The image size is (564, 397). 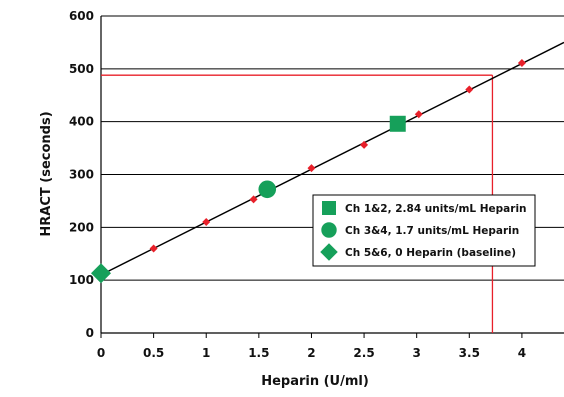 I want to click on legend-label: Ch 3&4, 1.7 units/mL Heparin, so click(x=432, y=231).